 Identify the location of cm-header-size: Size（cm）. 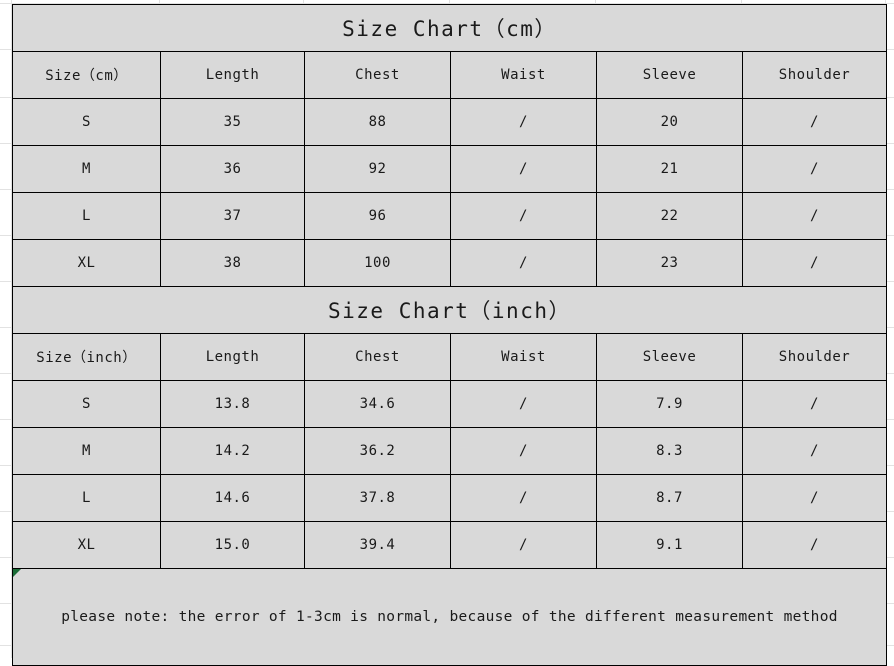
(86, 75).